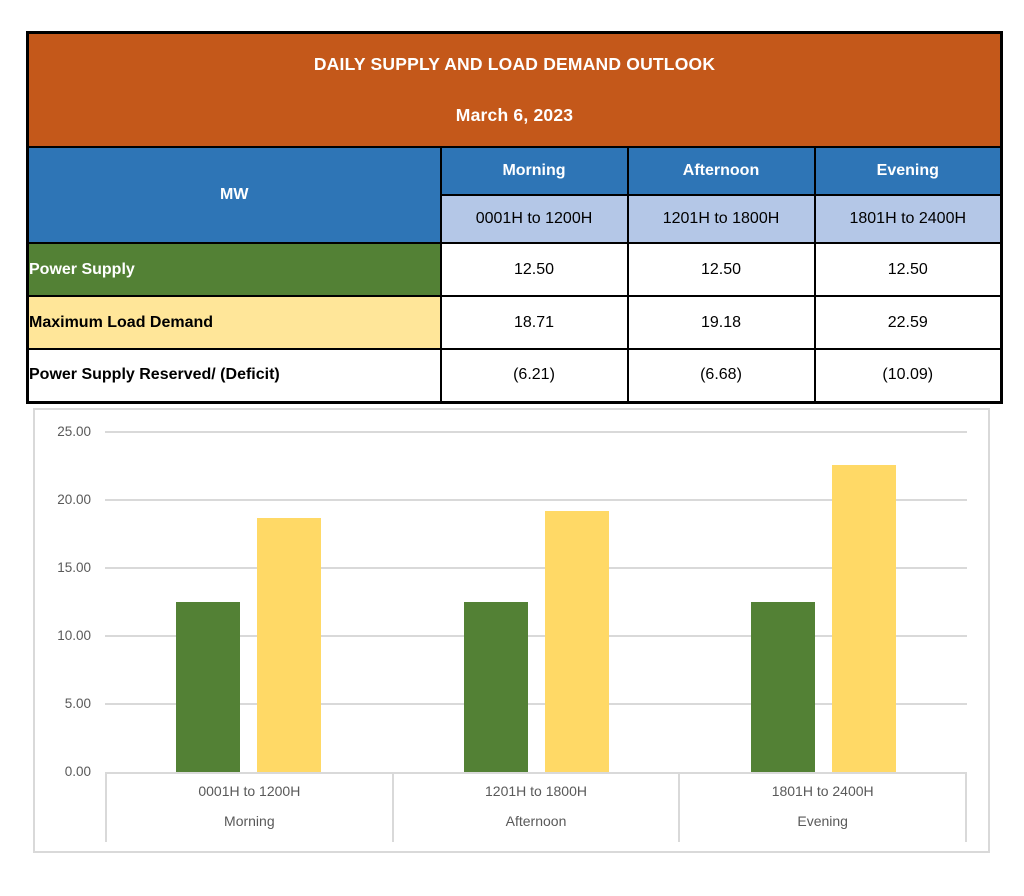 The width and height of the screenshot is (1024, 896). Describe the element at coordinates (74, 567) in the screenshot. I see `y-tick-label: 15.00` at that location.